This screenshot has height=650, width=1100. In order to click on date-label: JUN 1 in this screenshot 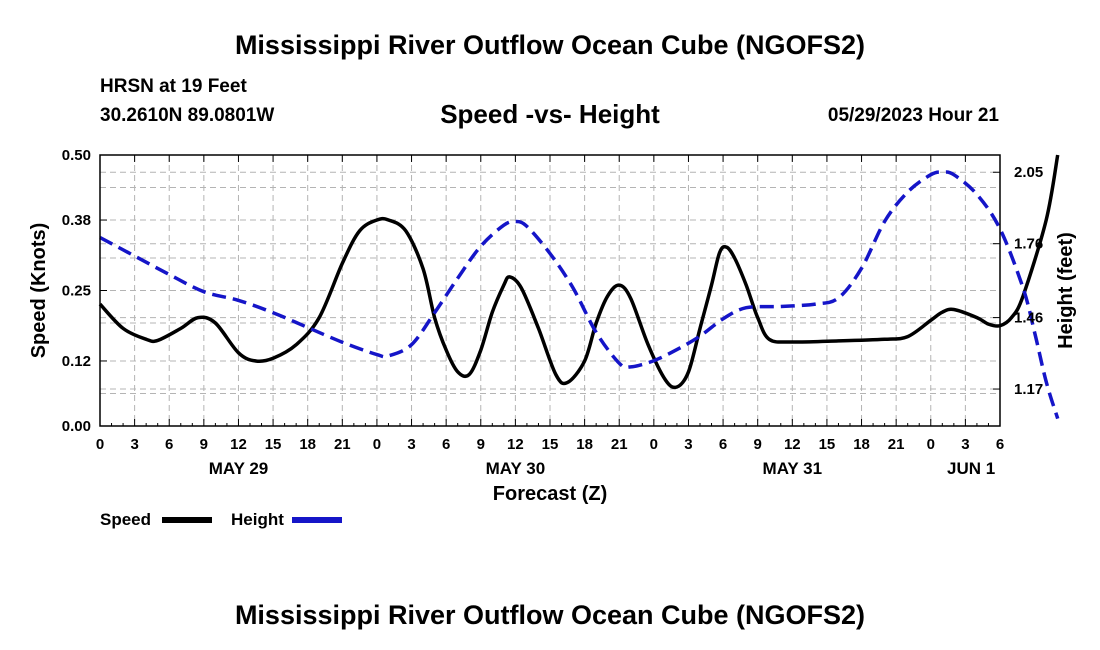, I will do `click(971, 468)`.